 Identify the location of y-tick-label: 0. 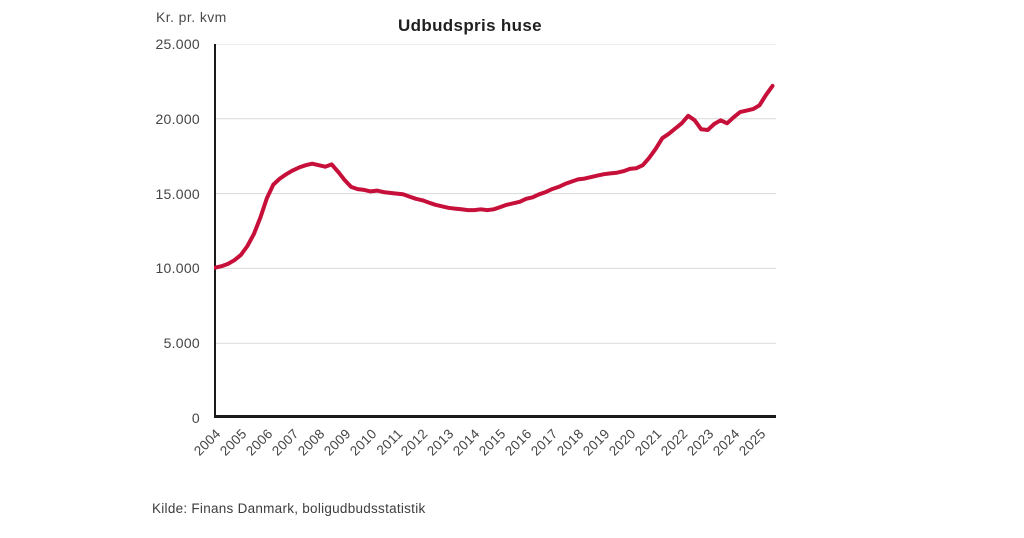
(195, 418).